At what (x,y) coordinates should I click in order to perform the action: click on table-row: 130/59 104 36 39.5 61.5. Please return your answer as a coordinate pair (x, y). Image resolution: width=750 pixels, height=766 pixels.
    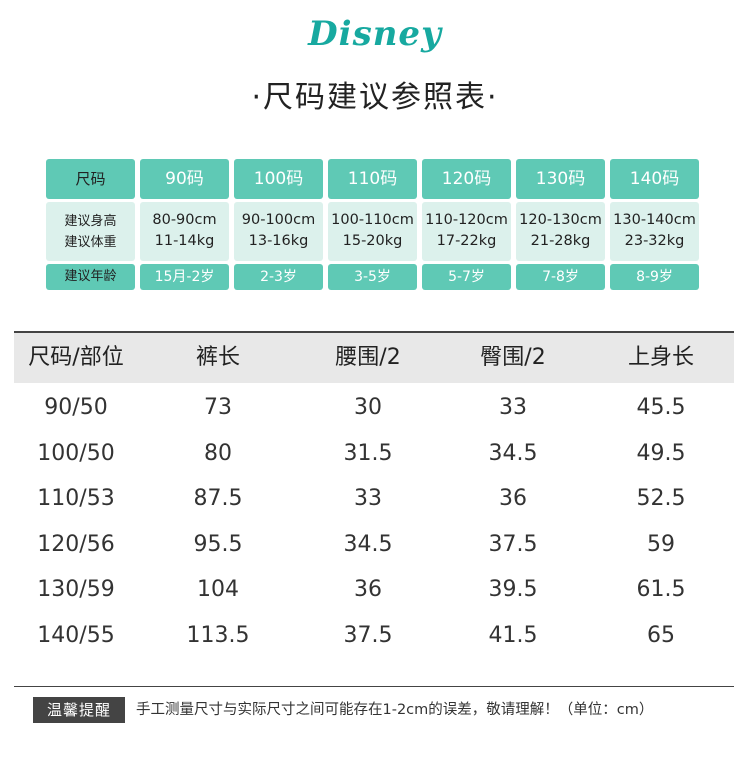
    Looking at the image, I should click on (374, 590).